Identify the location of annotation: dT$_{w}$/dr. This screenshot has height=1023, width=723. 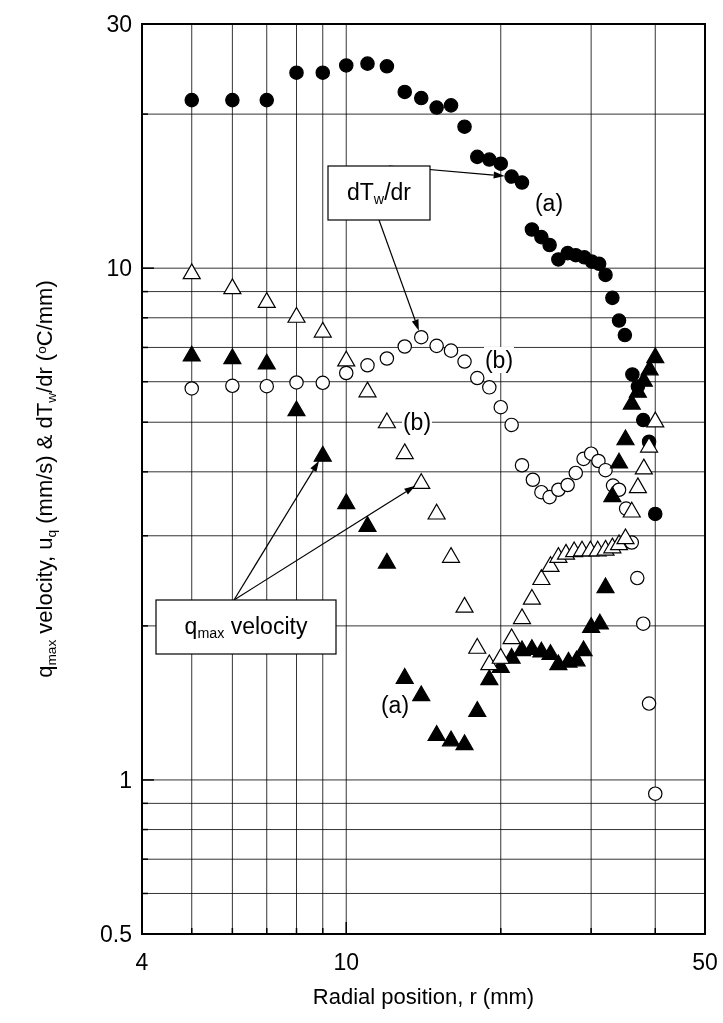
(379, 193).